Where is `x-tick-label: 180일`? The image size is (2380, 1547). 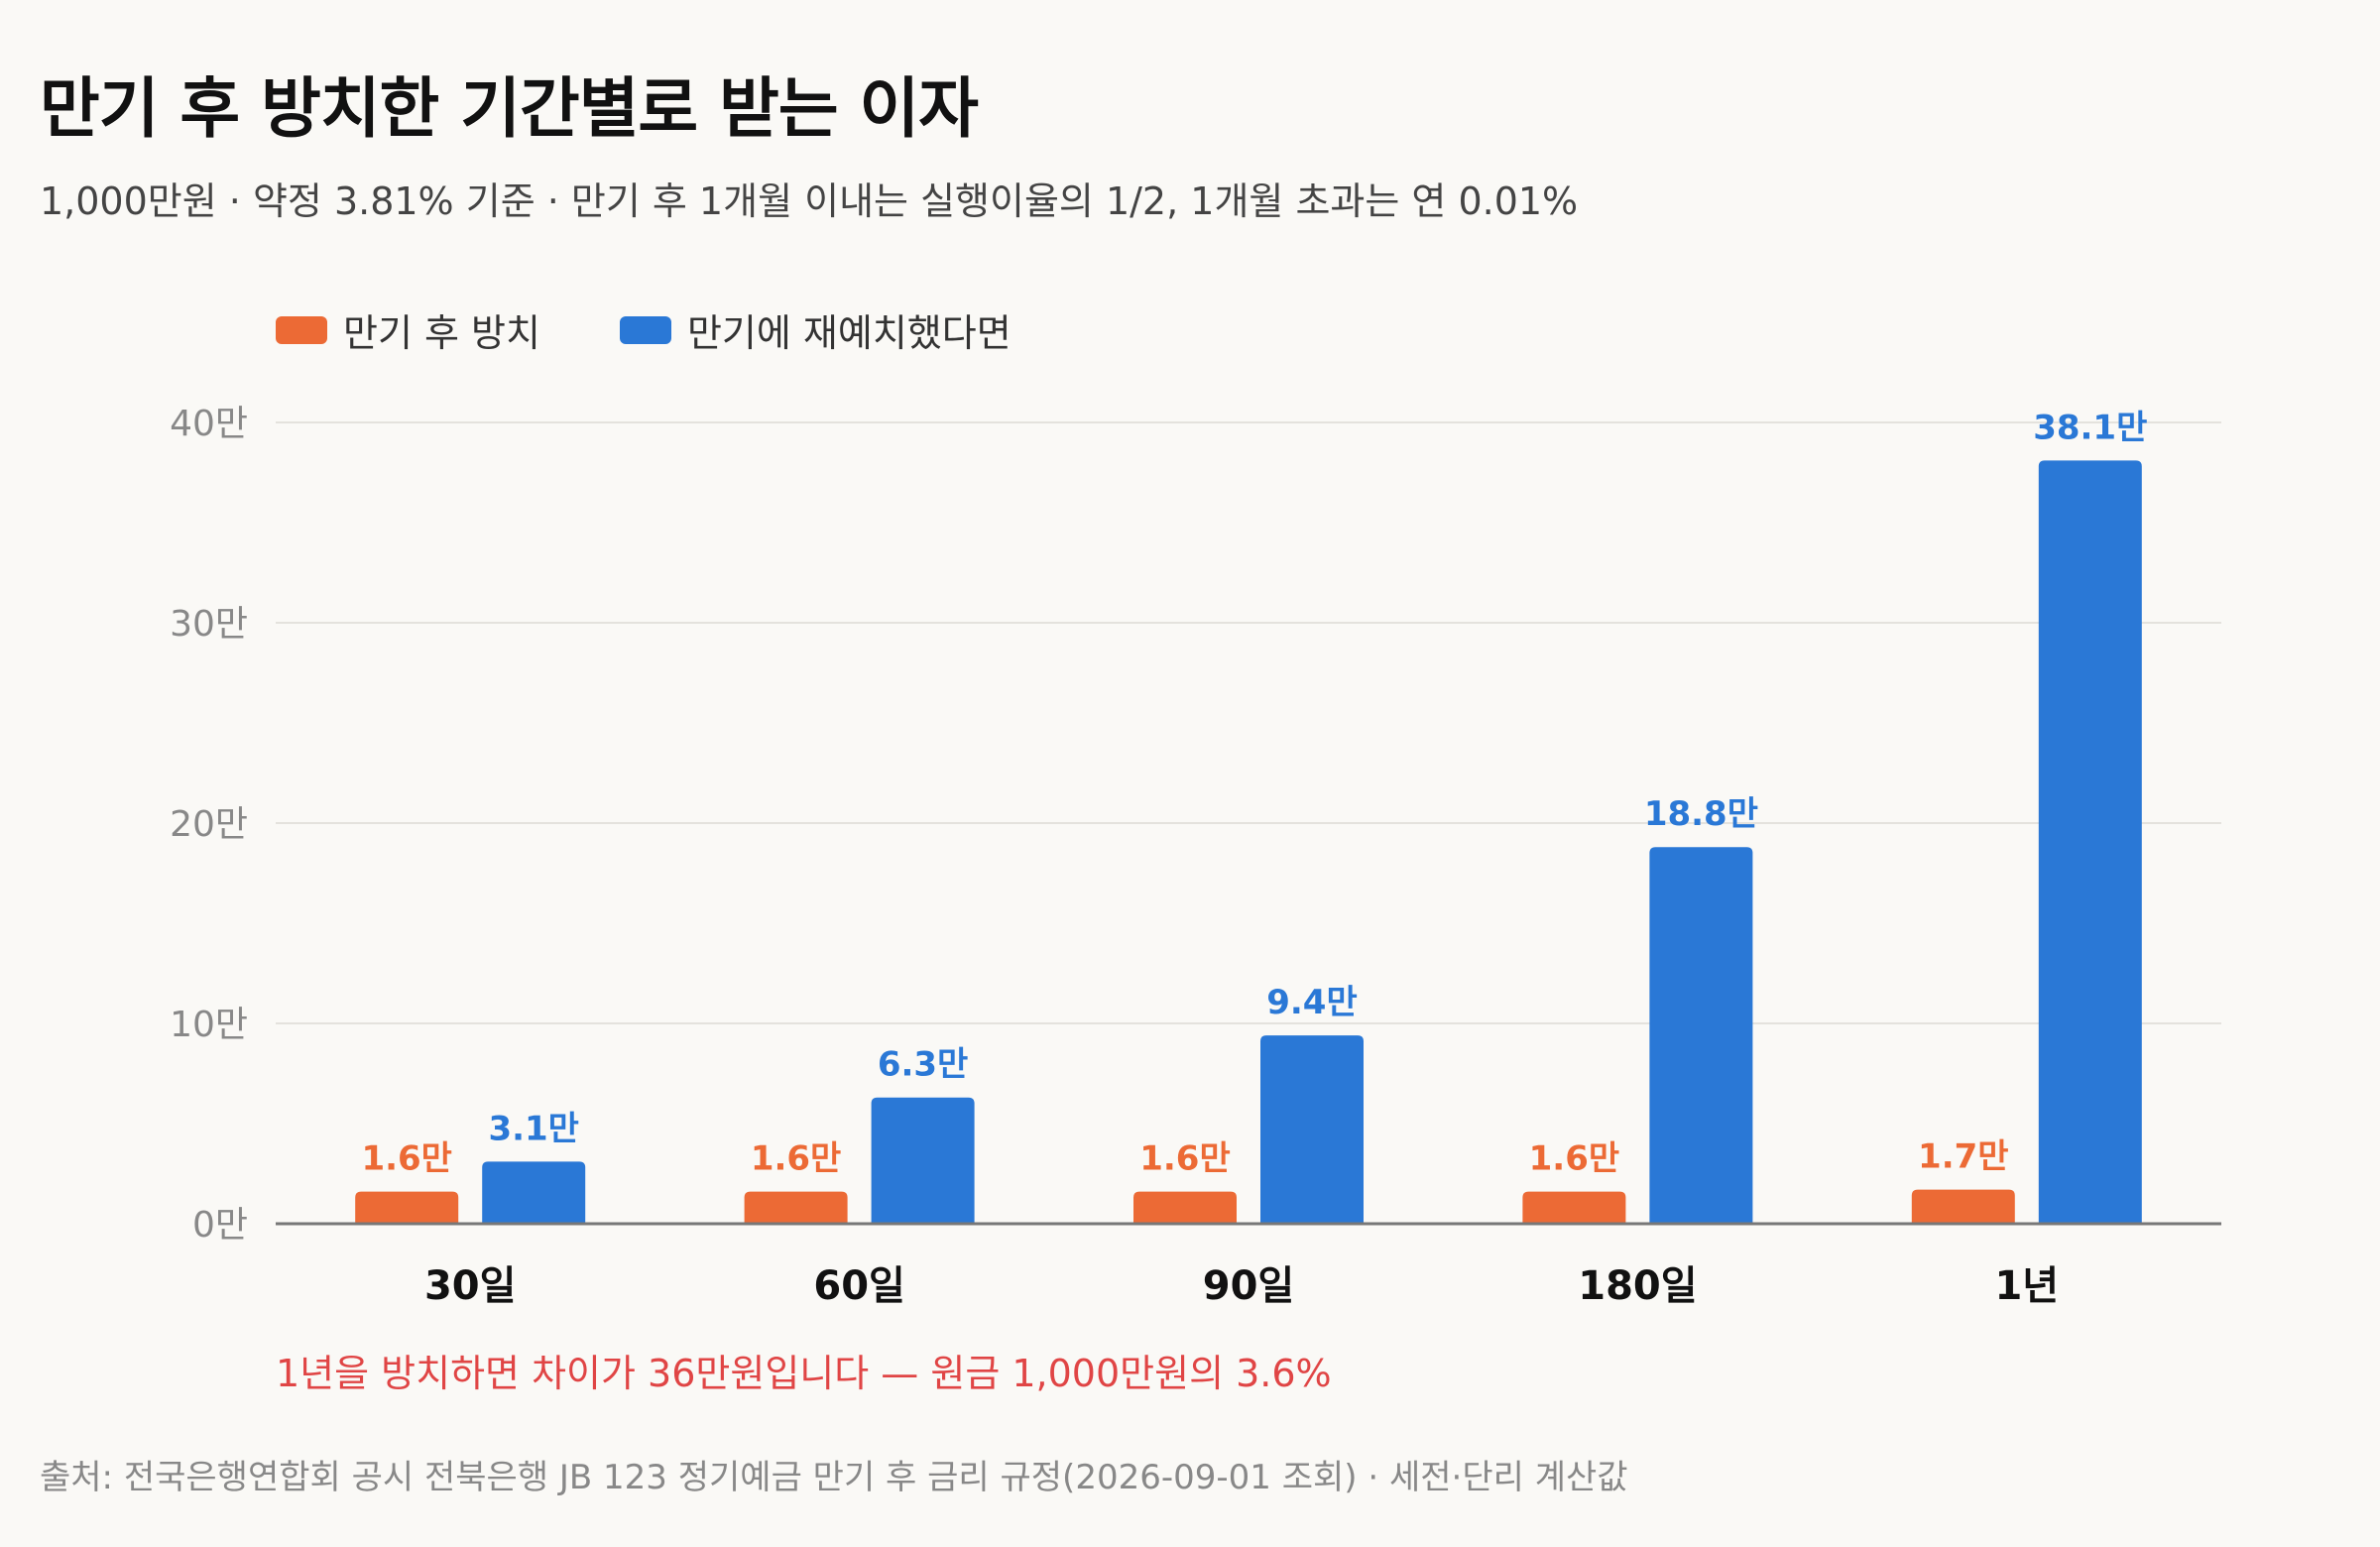 x-tick-label: 180일 is located at coordinates (1637, 1286).